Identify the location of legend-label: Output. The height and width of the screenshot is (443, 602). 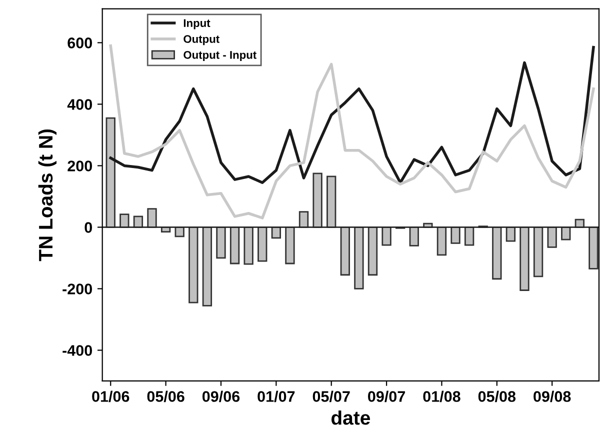
(202, 40).